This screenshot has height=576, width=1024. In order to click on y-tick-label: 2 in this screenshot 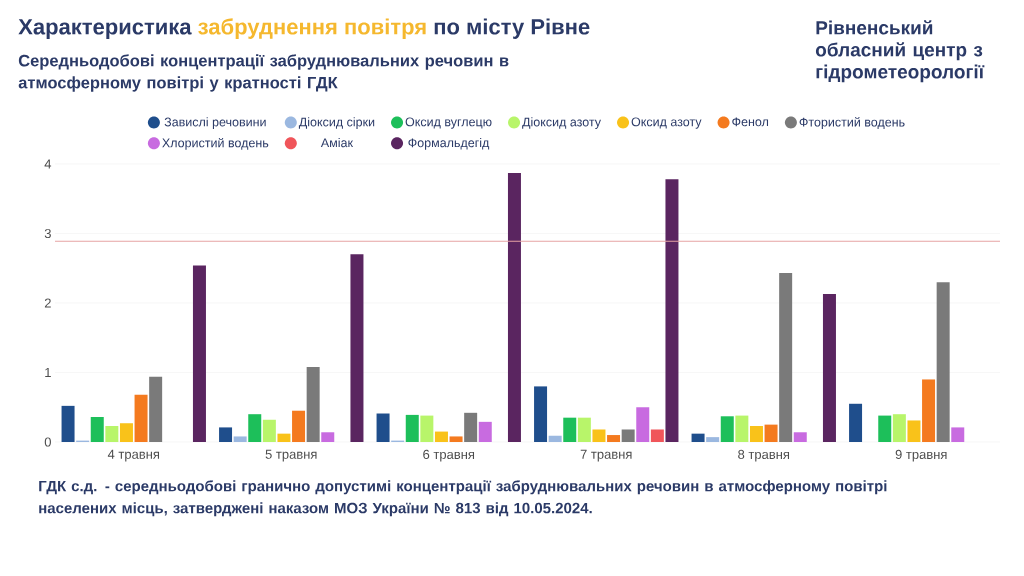, I will do `click(47, 303)`.